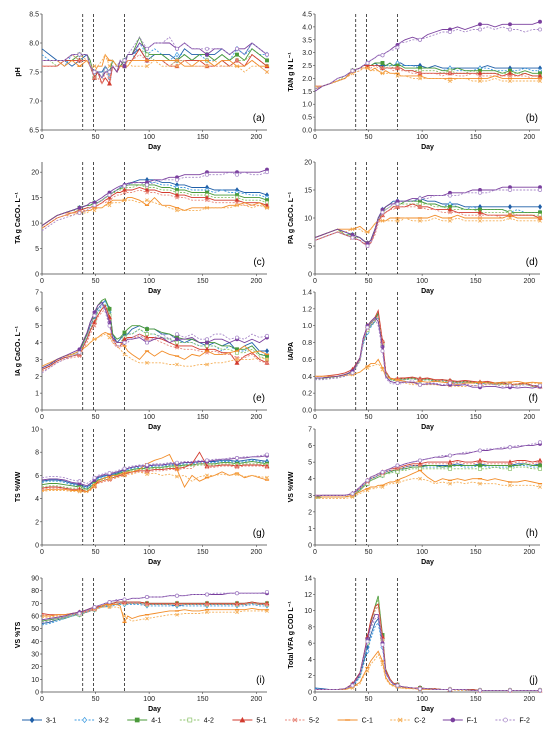 The width and height of the screenshot is (550, 738). I want to click on y-tick-label: 0.5, so click(307, 118).